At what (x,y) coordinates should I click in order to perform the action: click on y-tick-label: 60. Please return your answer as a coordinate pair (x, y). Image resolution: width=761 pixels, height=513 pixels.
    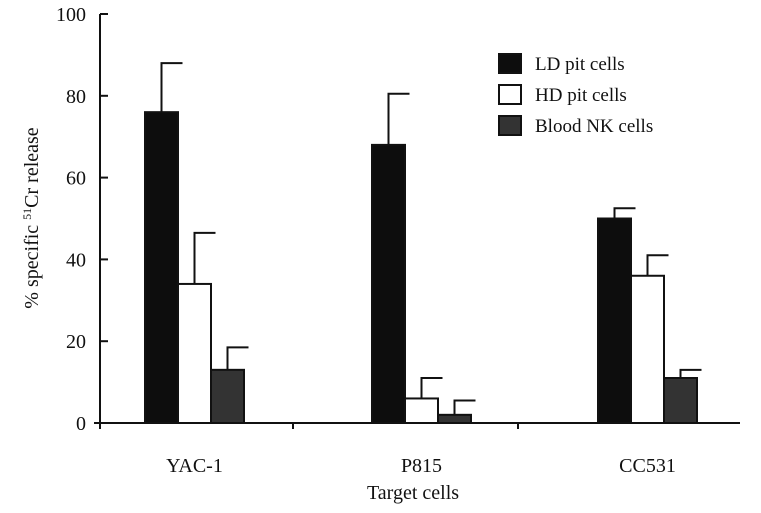
    Looking at the image, I should click on (76, 179).